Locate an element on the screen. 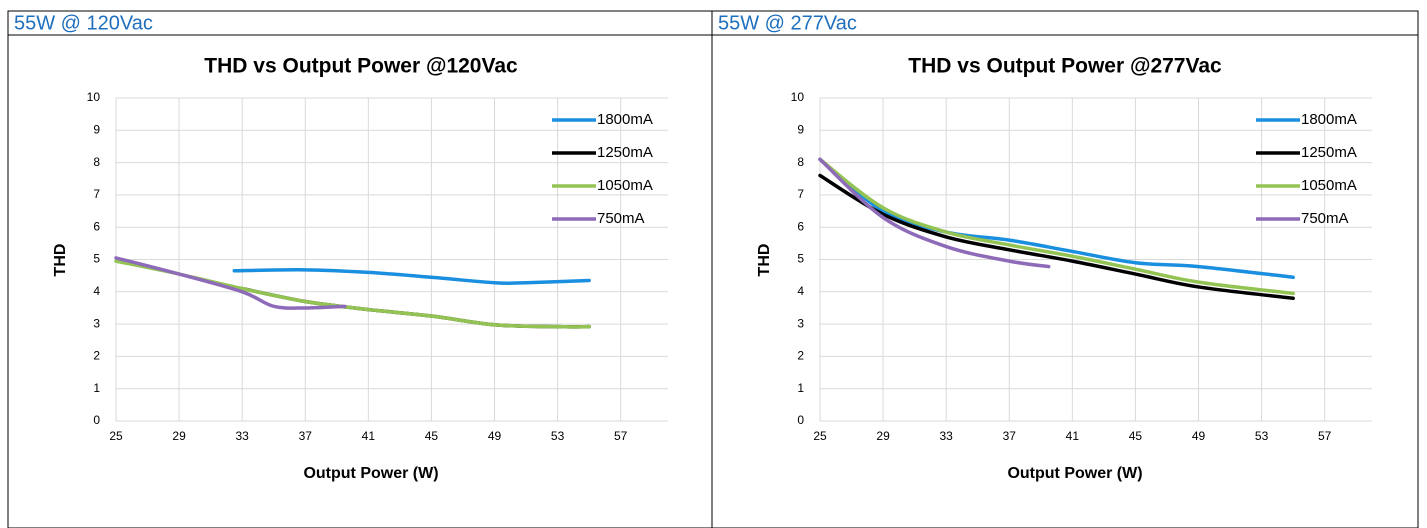 This screenshot has height=528, width=1427. cell-header: 55W @ 120Vac is located at coordinates (83, 23).